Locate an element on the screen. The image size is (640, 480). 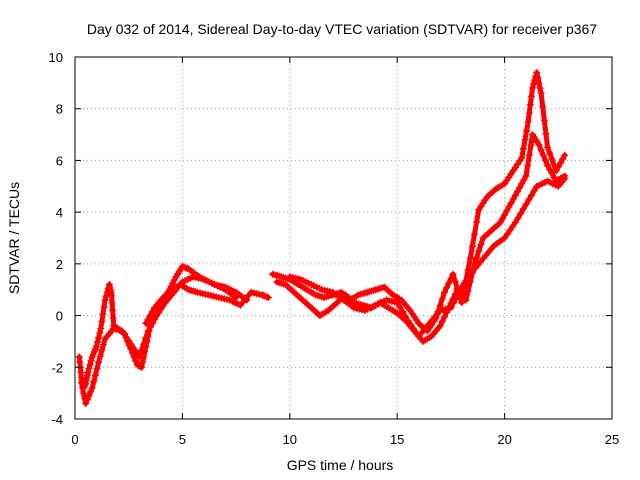
y-tick-label: 2 is located at coordinates (59, 264).